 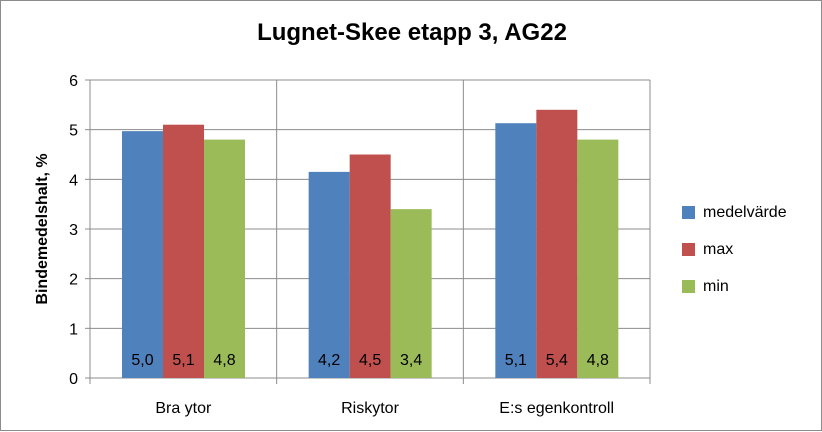 I want to click on y-tick-label: 4, so click(x=73, y=180).